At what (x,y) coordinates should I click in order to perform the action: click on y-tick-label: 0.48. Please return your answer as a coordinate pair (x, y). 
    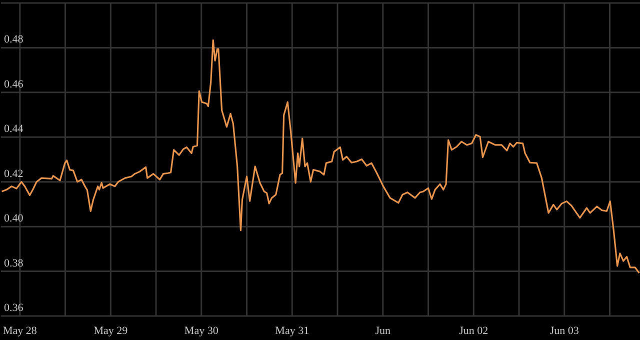
    Looking at the image, I should click on (14, 40).